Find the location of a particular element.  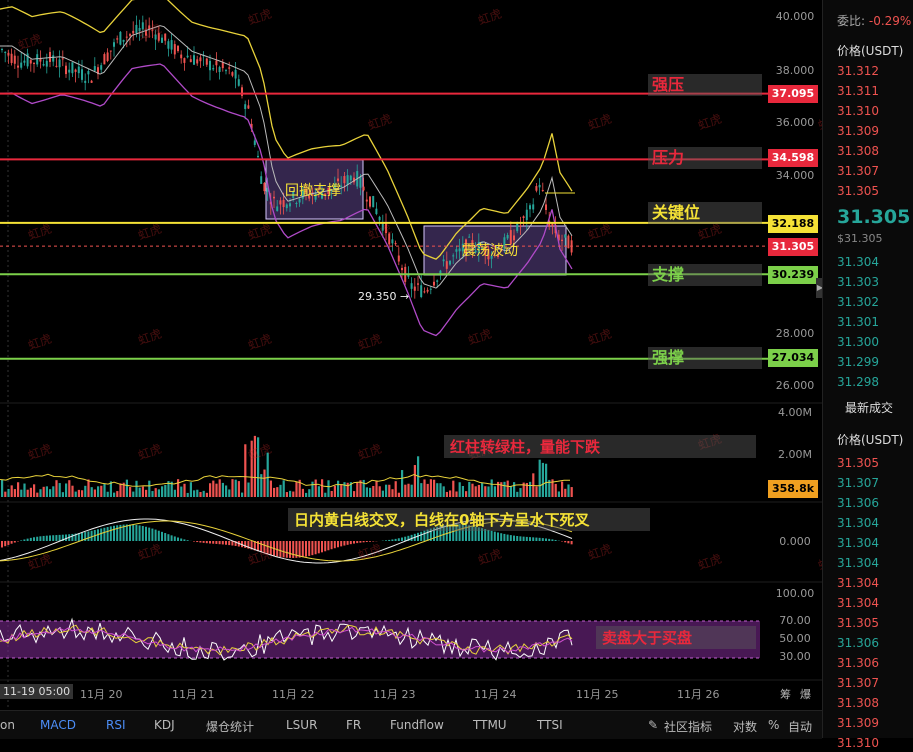

auto-scale-button: 自动 is located at coordinates (800, 726).